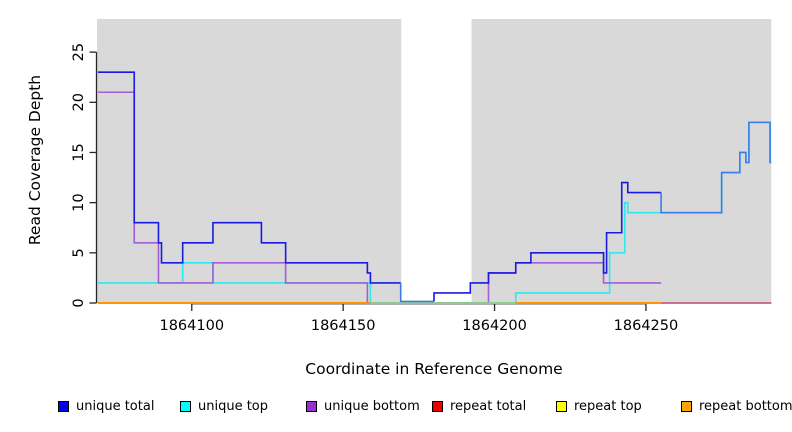  What do you see at coordinates (436, 161) in the screenshot?
I see `gap-band` at bounding box center [436, 161].